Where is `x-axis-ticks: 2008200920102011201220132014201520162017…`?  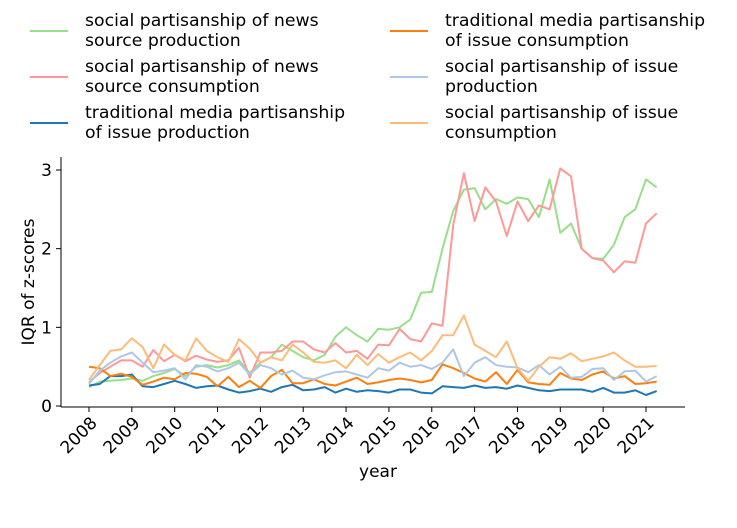 x-axis-ticks: 2008200920102011201220132014201520162017… is located at coordinates (358, 432).